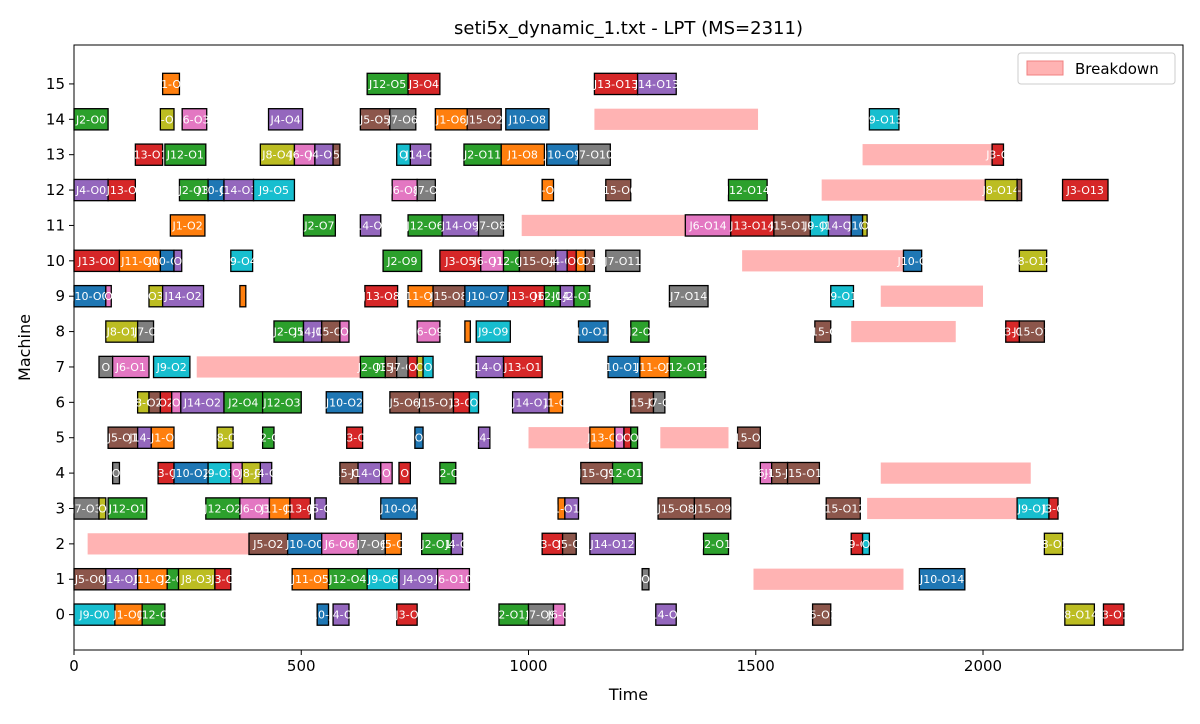 The image size is (1200, 724). Describe the element at coordinates (656, 84) in the screenshot. I see `operation-label-4: J14-O13` at that location.